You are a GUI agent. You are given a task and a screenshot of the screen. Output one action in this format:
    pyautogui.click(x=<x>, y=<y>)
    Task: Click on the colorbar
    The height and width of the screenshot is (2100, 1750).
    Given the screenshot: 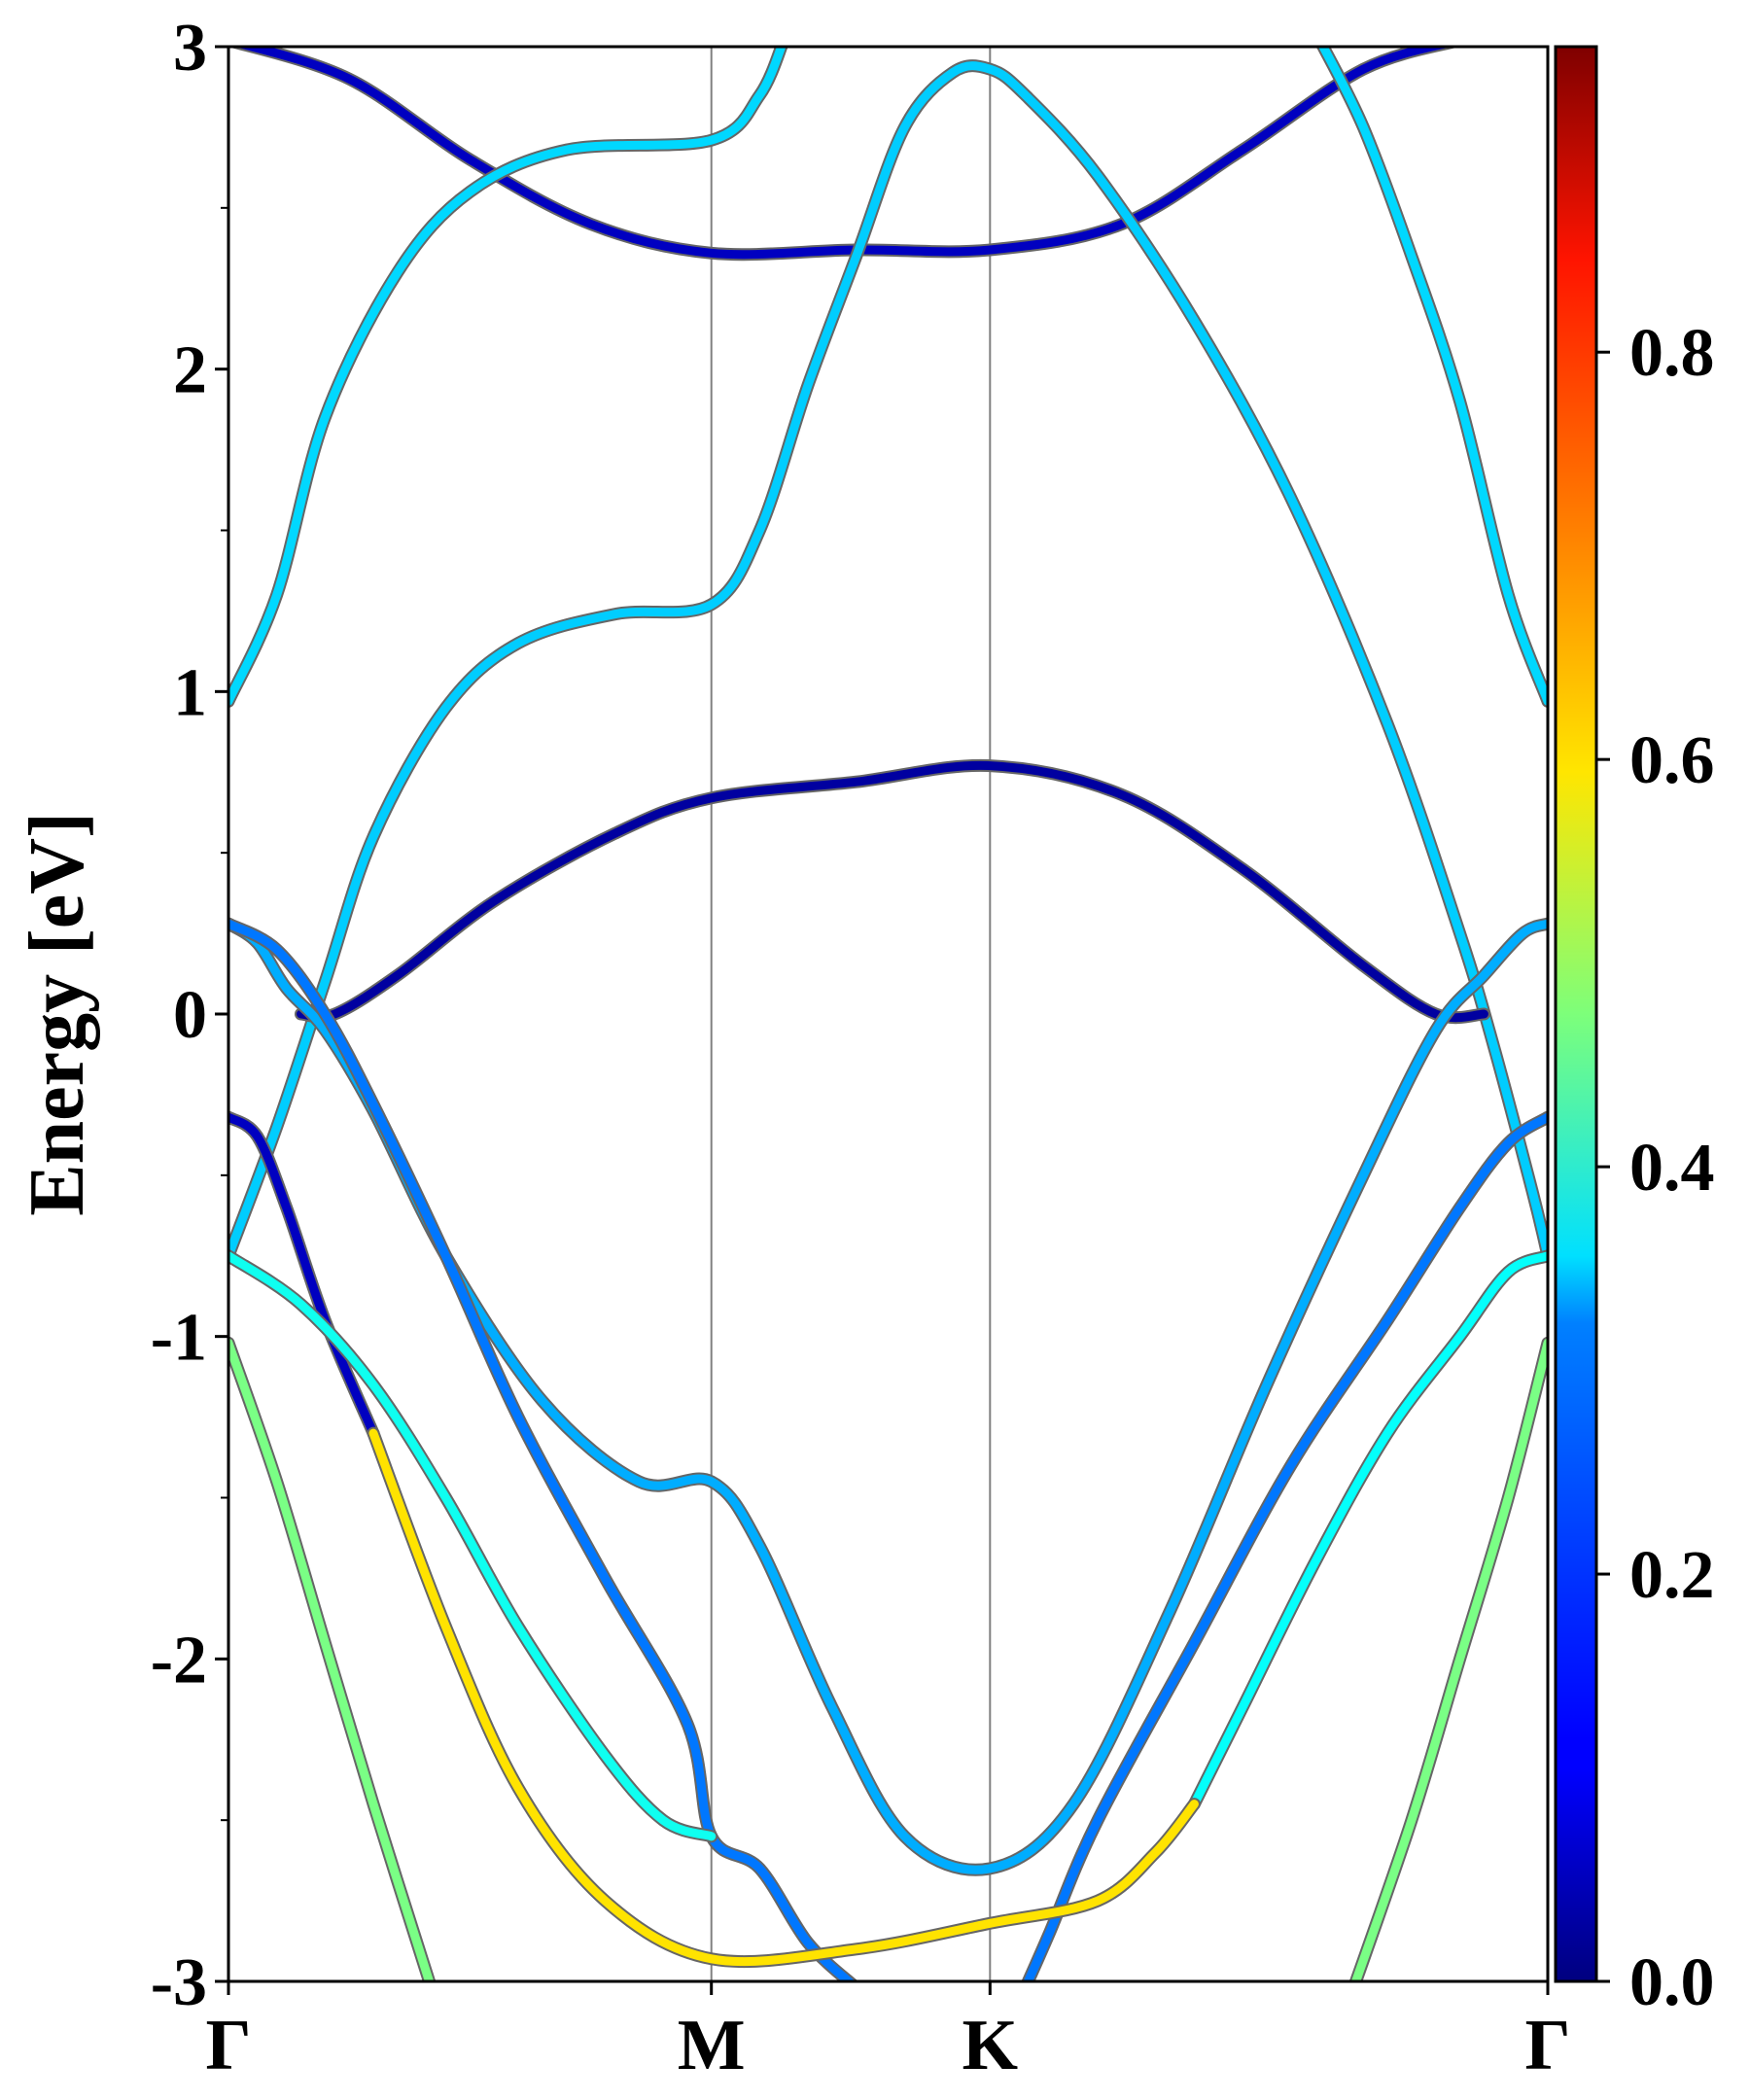 What is the action you would take?
    pyautogui.click(x=1576, y=1014)
    